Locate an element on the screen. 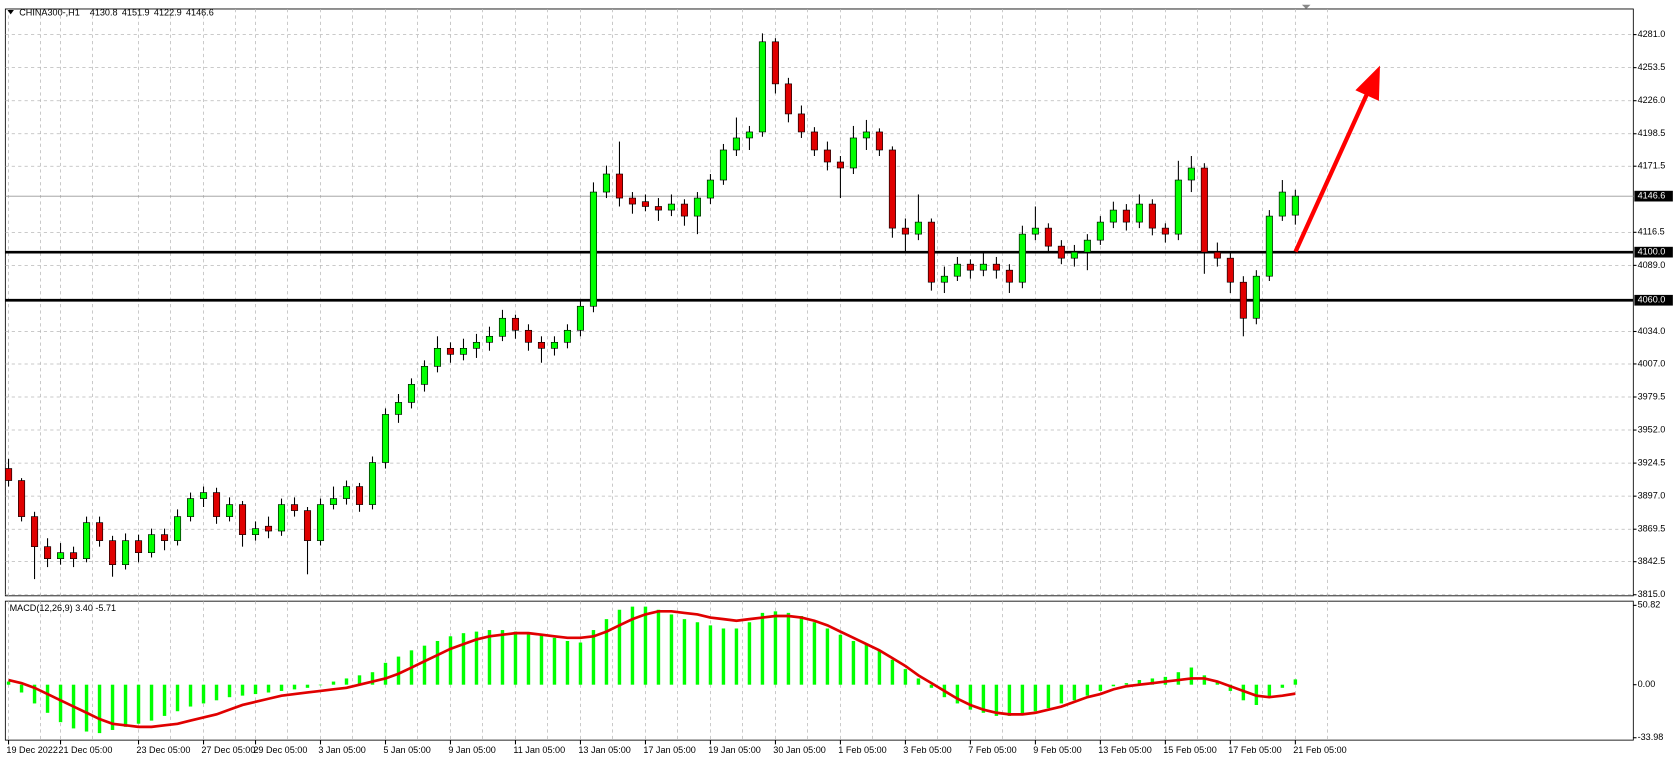  level-label-box is located at coordinates (1653, 300).